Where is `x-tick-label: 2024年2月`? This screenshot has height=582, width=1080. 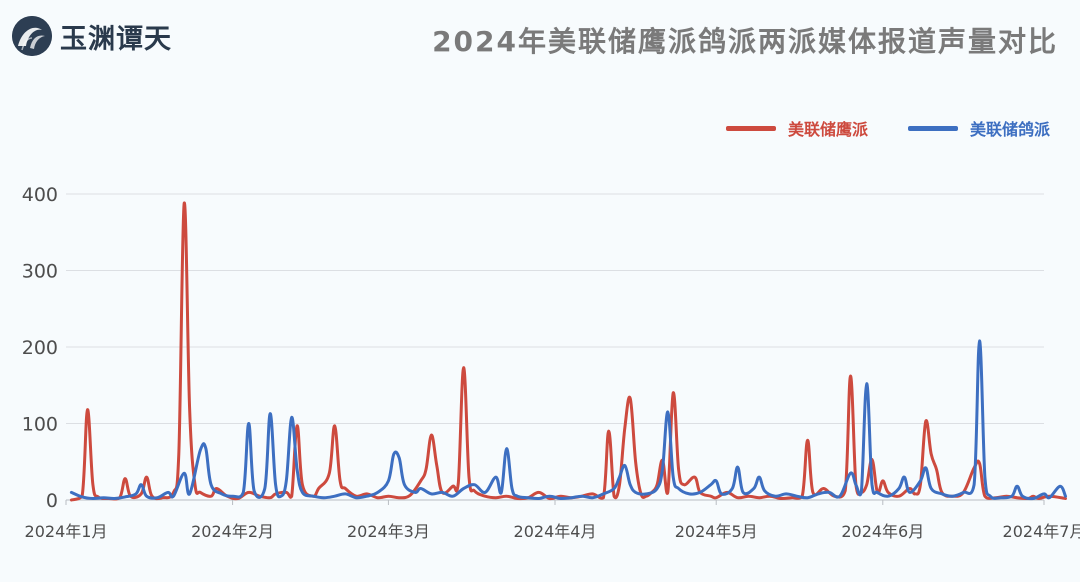 x-tick-label: 2024年2月 is located at coordinates (232, 531).